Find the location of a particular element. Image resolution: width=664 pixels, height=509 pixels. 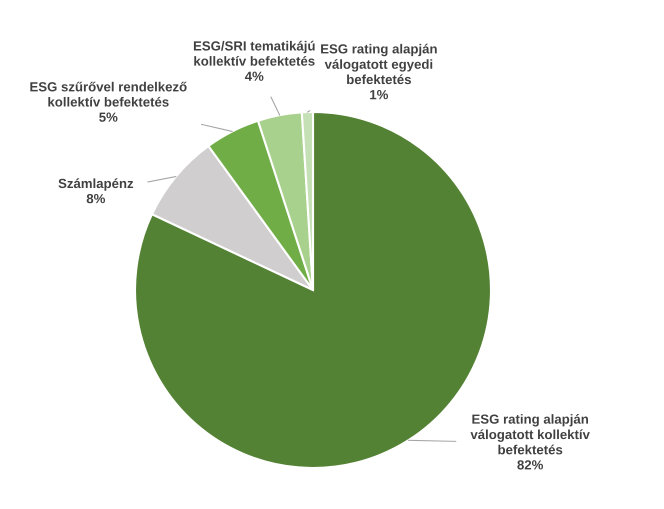

slice-label: ESG rating alapján válogatott kollektív befektetés is located at coordinates (530, 434).